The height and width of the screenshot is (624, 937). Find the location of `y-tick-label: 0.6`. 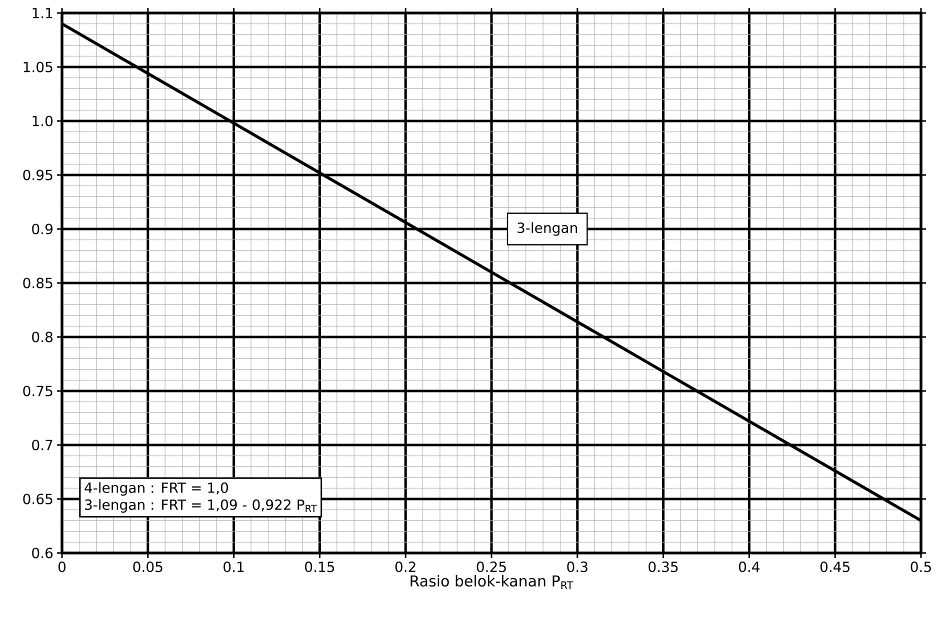

y-tick-label: 0.6 is located at coordinates (42, 553).